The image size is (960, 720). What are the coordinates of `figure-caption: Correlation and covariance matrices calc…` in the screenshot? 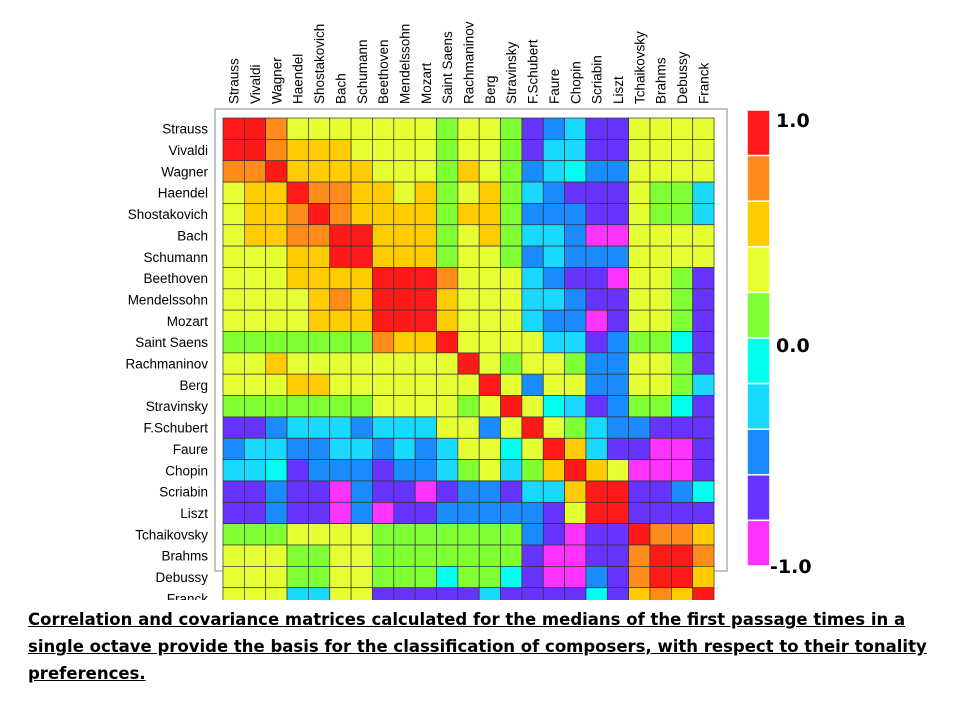 It's located at (477, 646).